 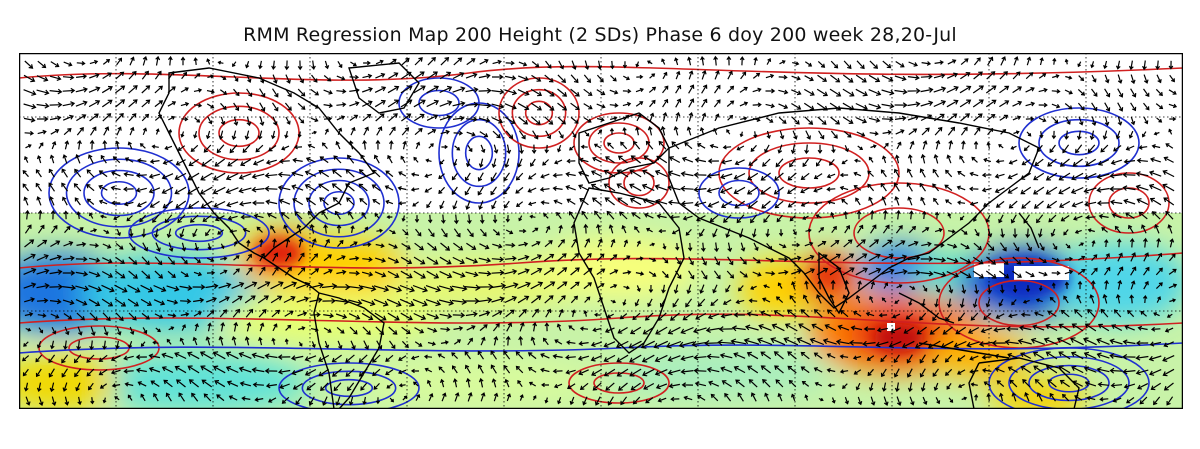 What do you see at coordinates (601, 73) in the screenshot?
I see `positive-contour` at bounding box center [601, 73].